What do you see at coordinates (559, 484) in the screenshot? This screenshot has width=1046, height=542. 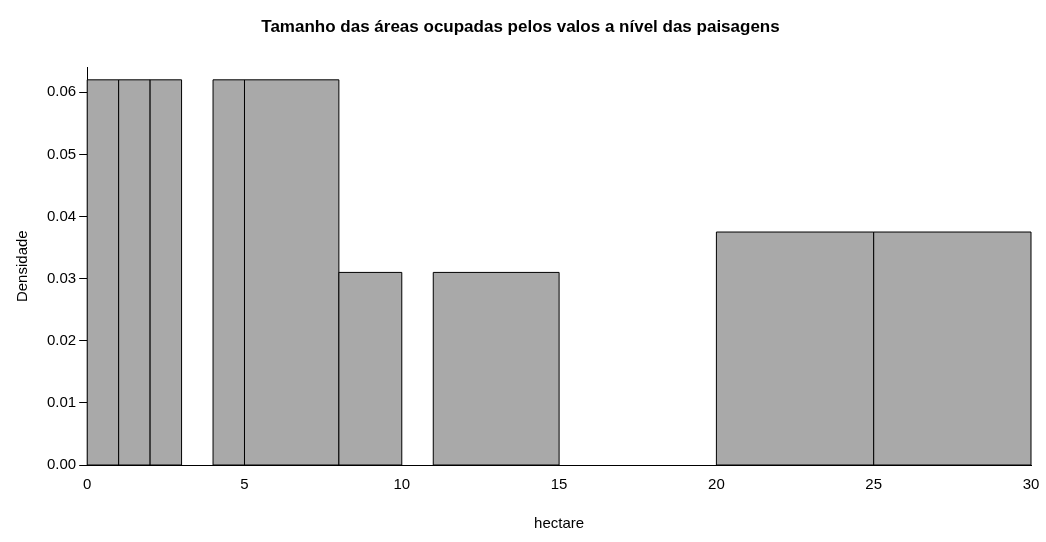 I see `x-tick-label: 15` at bounding box center [559, 484].